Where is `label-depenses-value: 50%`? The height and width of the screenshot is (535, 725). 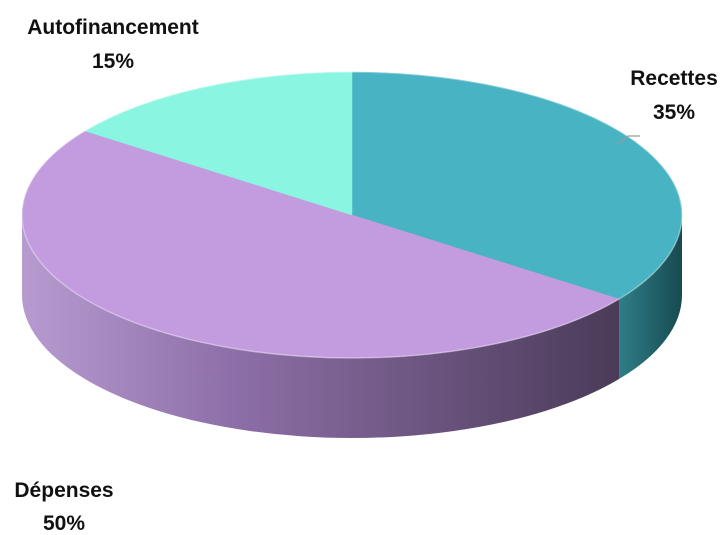
label-depenses-value: 50% is located at coordinates (64, 523).